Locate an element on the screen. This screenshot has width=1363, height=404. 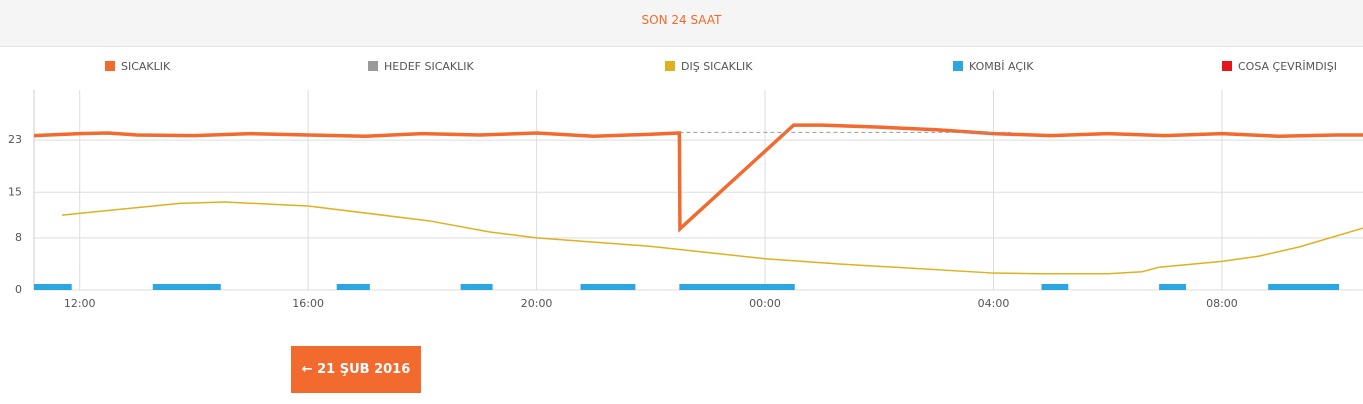
y-tick-label: 23 is located at coordinates (15, 139).